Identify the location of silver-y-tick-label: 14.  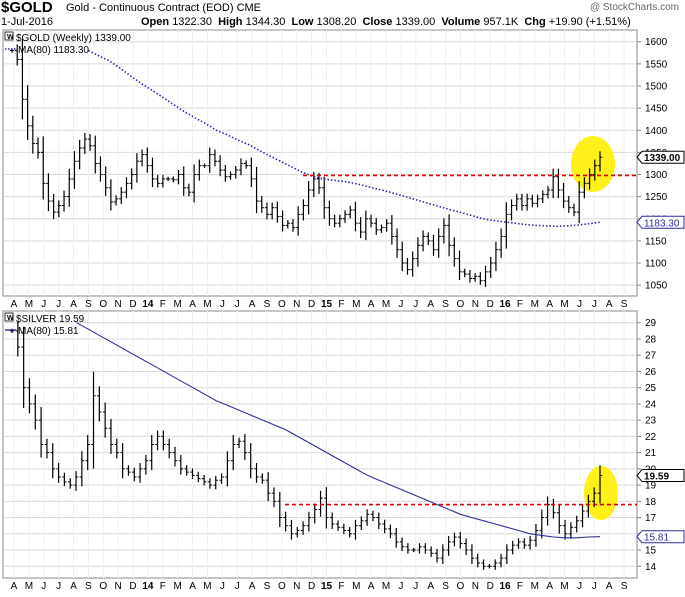
(651, 567).